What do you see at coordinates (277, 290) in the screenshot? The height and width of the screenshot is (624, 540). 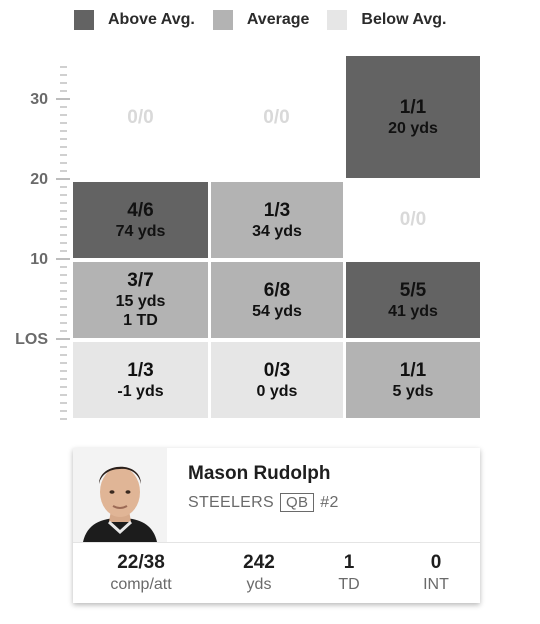 I see `zone-ratio: 6/8` at bounding box center [277, 290].